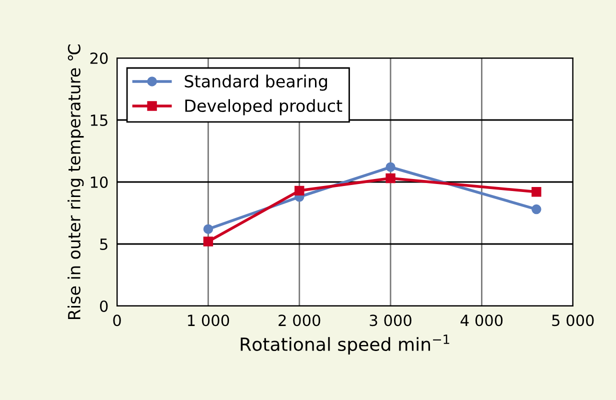 This screenshot has width=616, height=400. I want to click on legend-label: Developed product, so click(263, 107).